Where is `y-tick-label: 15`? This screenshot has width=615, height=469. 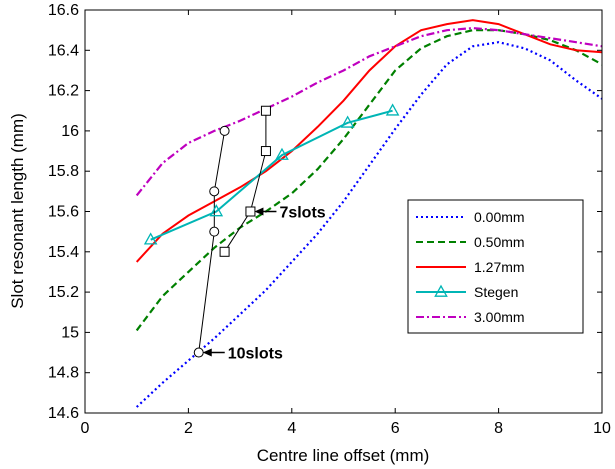
y-tick-label: 15 is located at coordinates (70, 332).